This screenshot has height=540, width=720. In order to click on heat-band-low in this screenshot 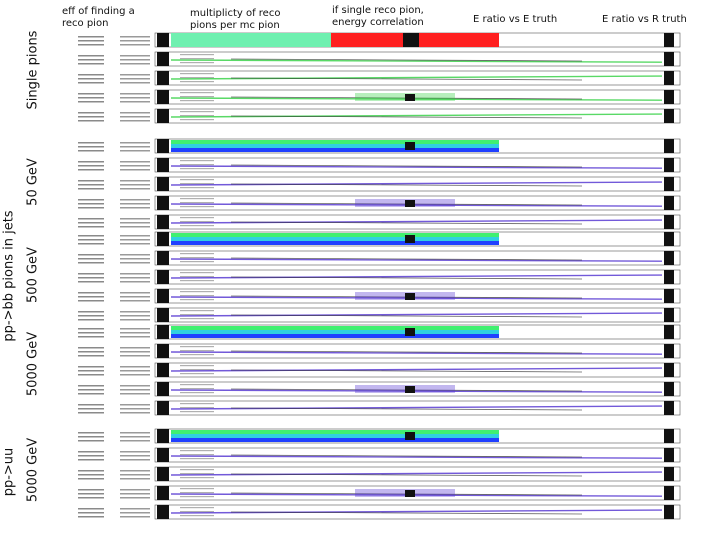, I will do `click(335, 440)`.